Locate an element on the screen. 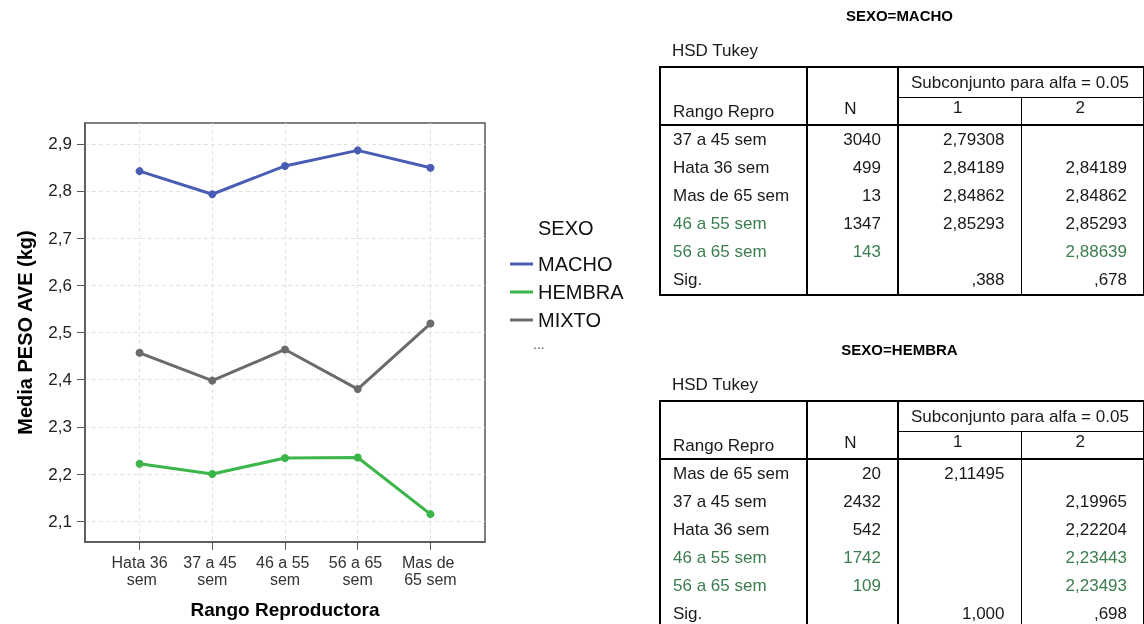 Image resolution: width=1144 pixels, height=624 pixels. text: 2,22204 is located at coordinates (1096, 529).